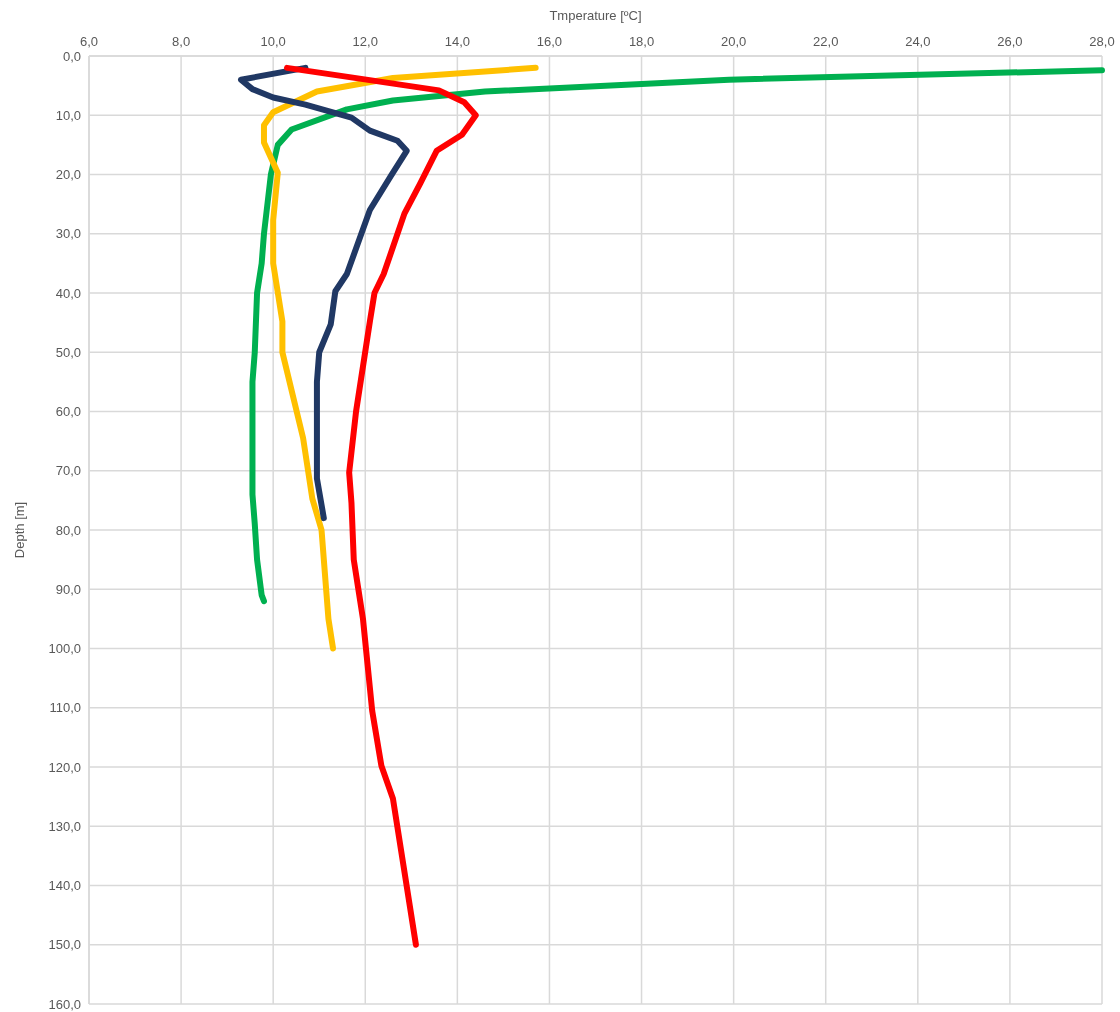  What do you see at coordinates (918, 41) in the screenshot?
I see `x-tick-label: 24,0` at bounding box center [918, 41].